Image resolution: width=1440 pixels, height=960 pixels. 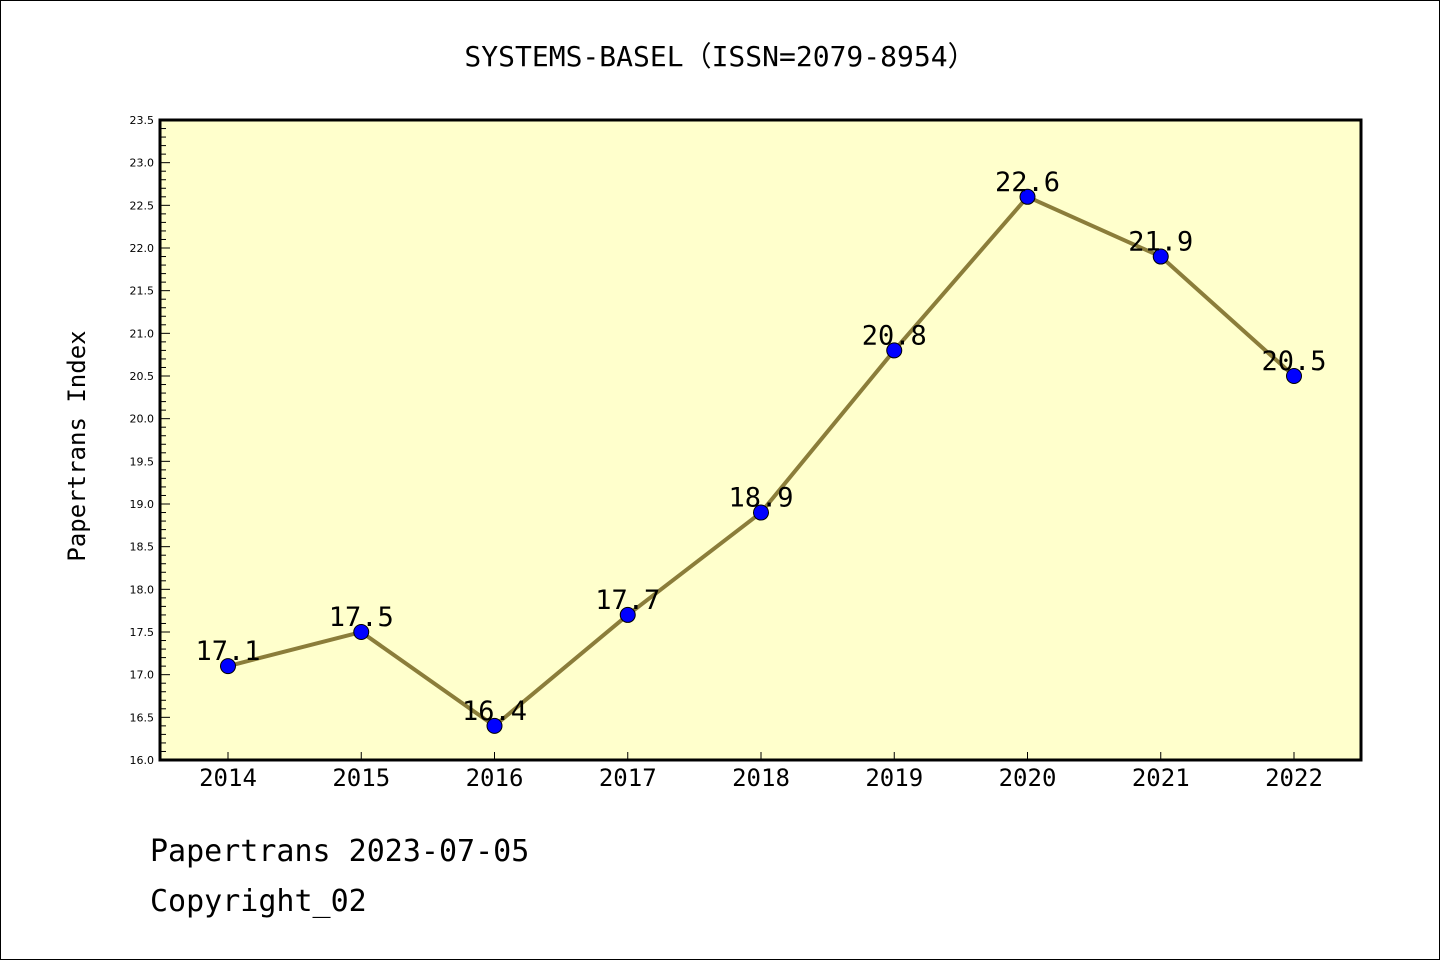 What do you see at coordinates (361, 778) in the screenshot?
I see `x-tick-label: 2015` at bounding box center [361, 778].